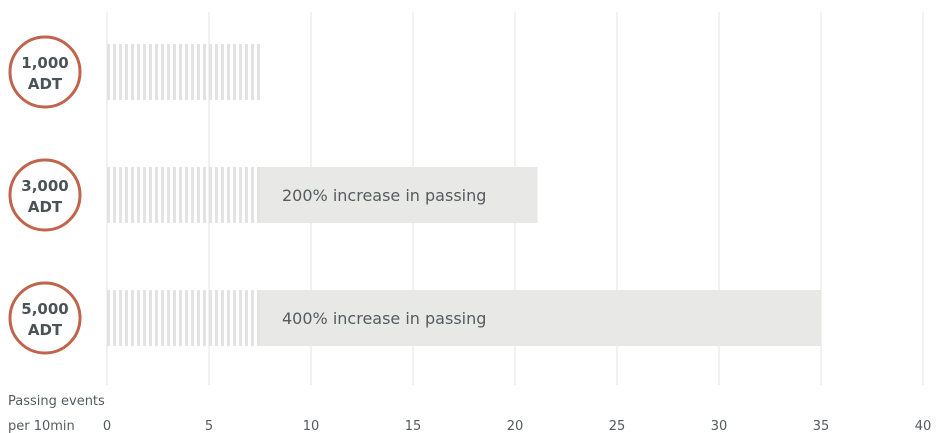 This screenshot has height=433, width=941. Describe the element at coordinates (515, 426) in the screenshot. I see `x-tick-label: 20` at that location.